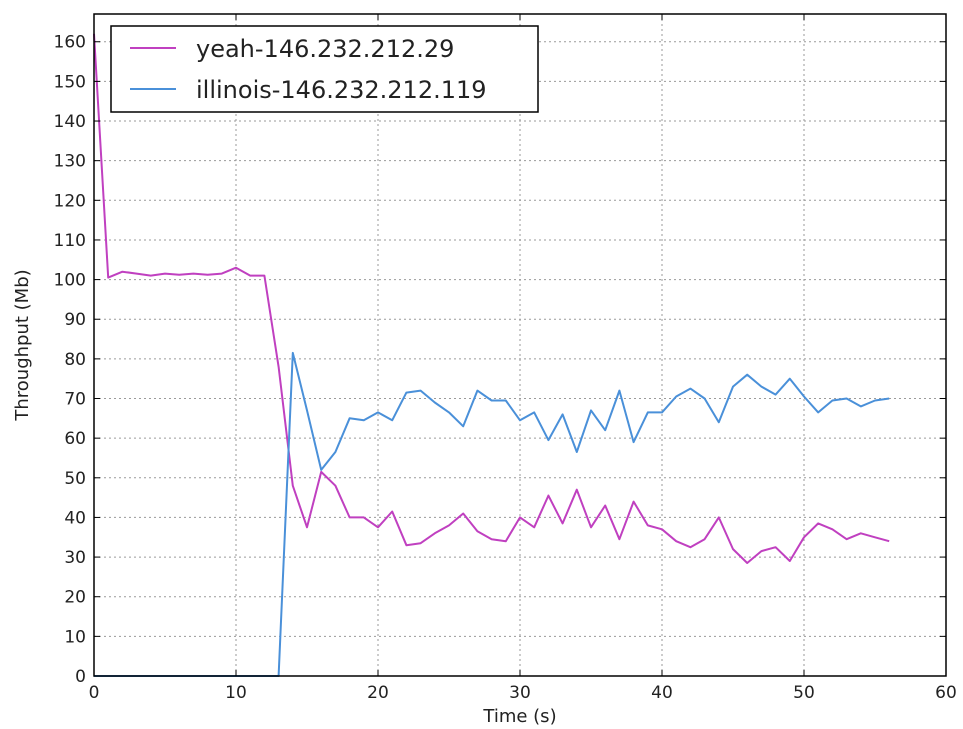 This screenshot has height=729, width=963. What do you see at coordinates (946, 693) in the screenshot?
I see `x-tick-label: 60` at bounding box center [946, 693].